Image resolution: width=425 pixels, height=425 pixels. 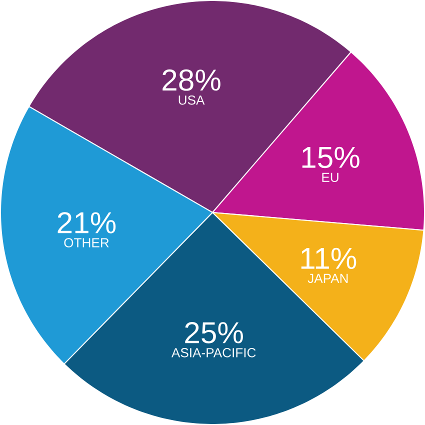 I want to click on data-label: 28%, so click(x=191, y=80).